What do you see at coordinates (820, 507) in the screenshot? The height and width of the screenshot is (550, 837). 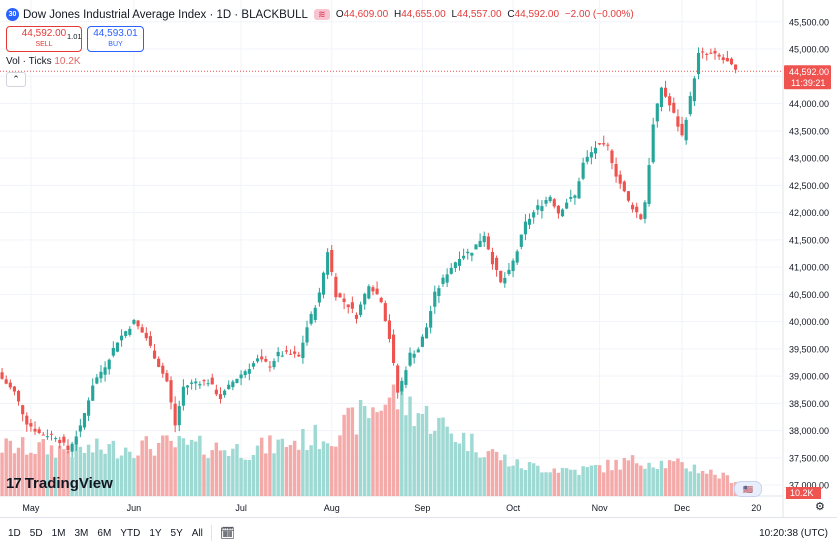 I see `gear-icon: ⚙` at bounding box center [820, 507].